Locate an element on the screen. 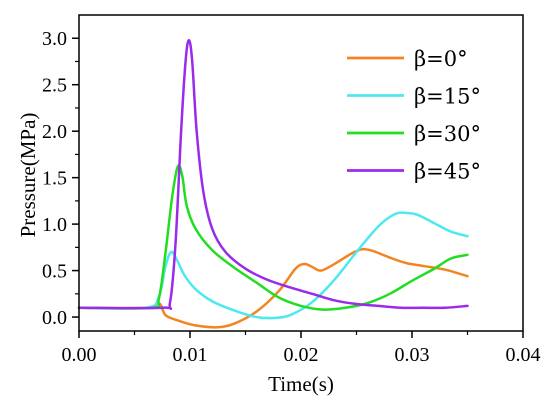 The height and width of the screenshot is (405, 550). legend-label: β=0° is located at coordinates (441, 59).